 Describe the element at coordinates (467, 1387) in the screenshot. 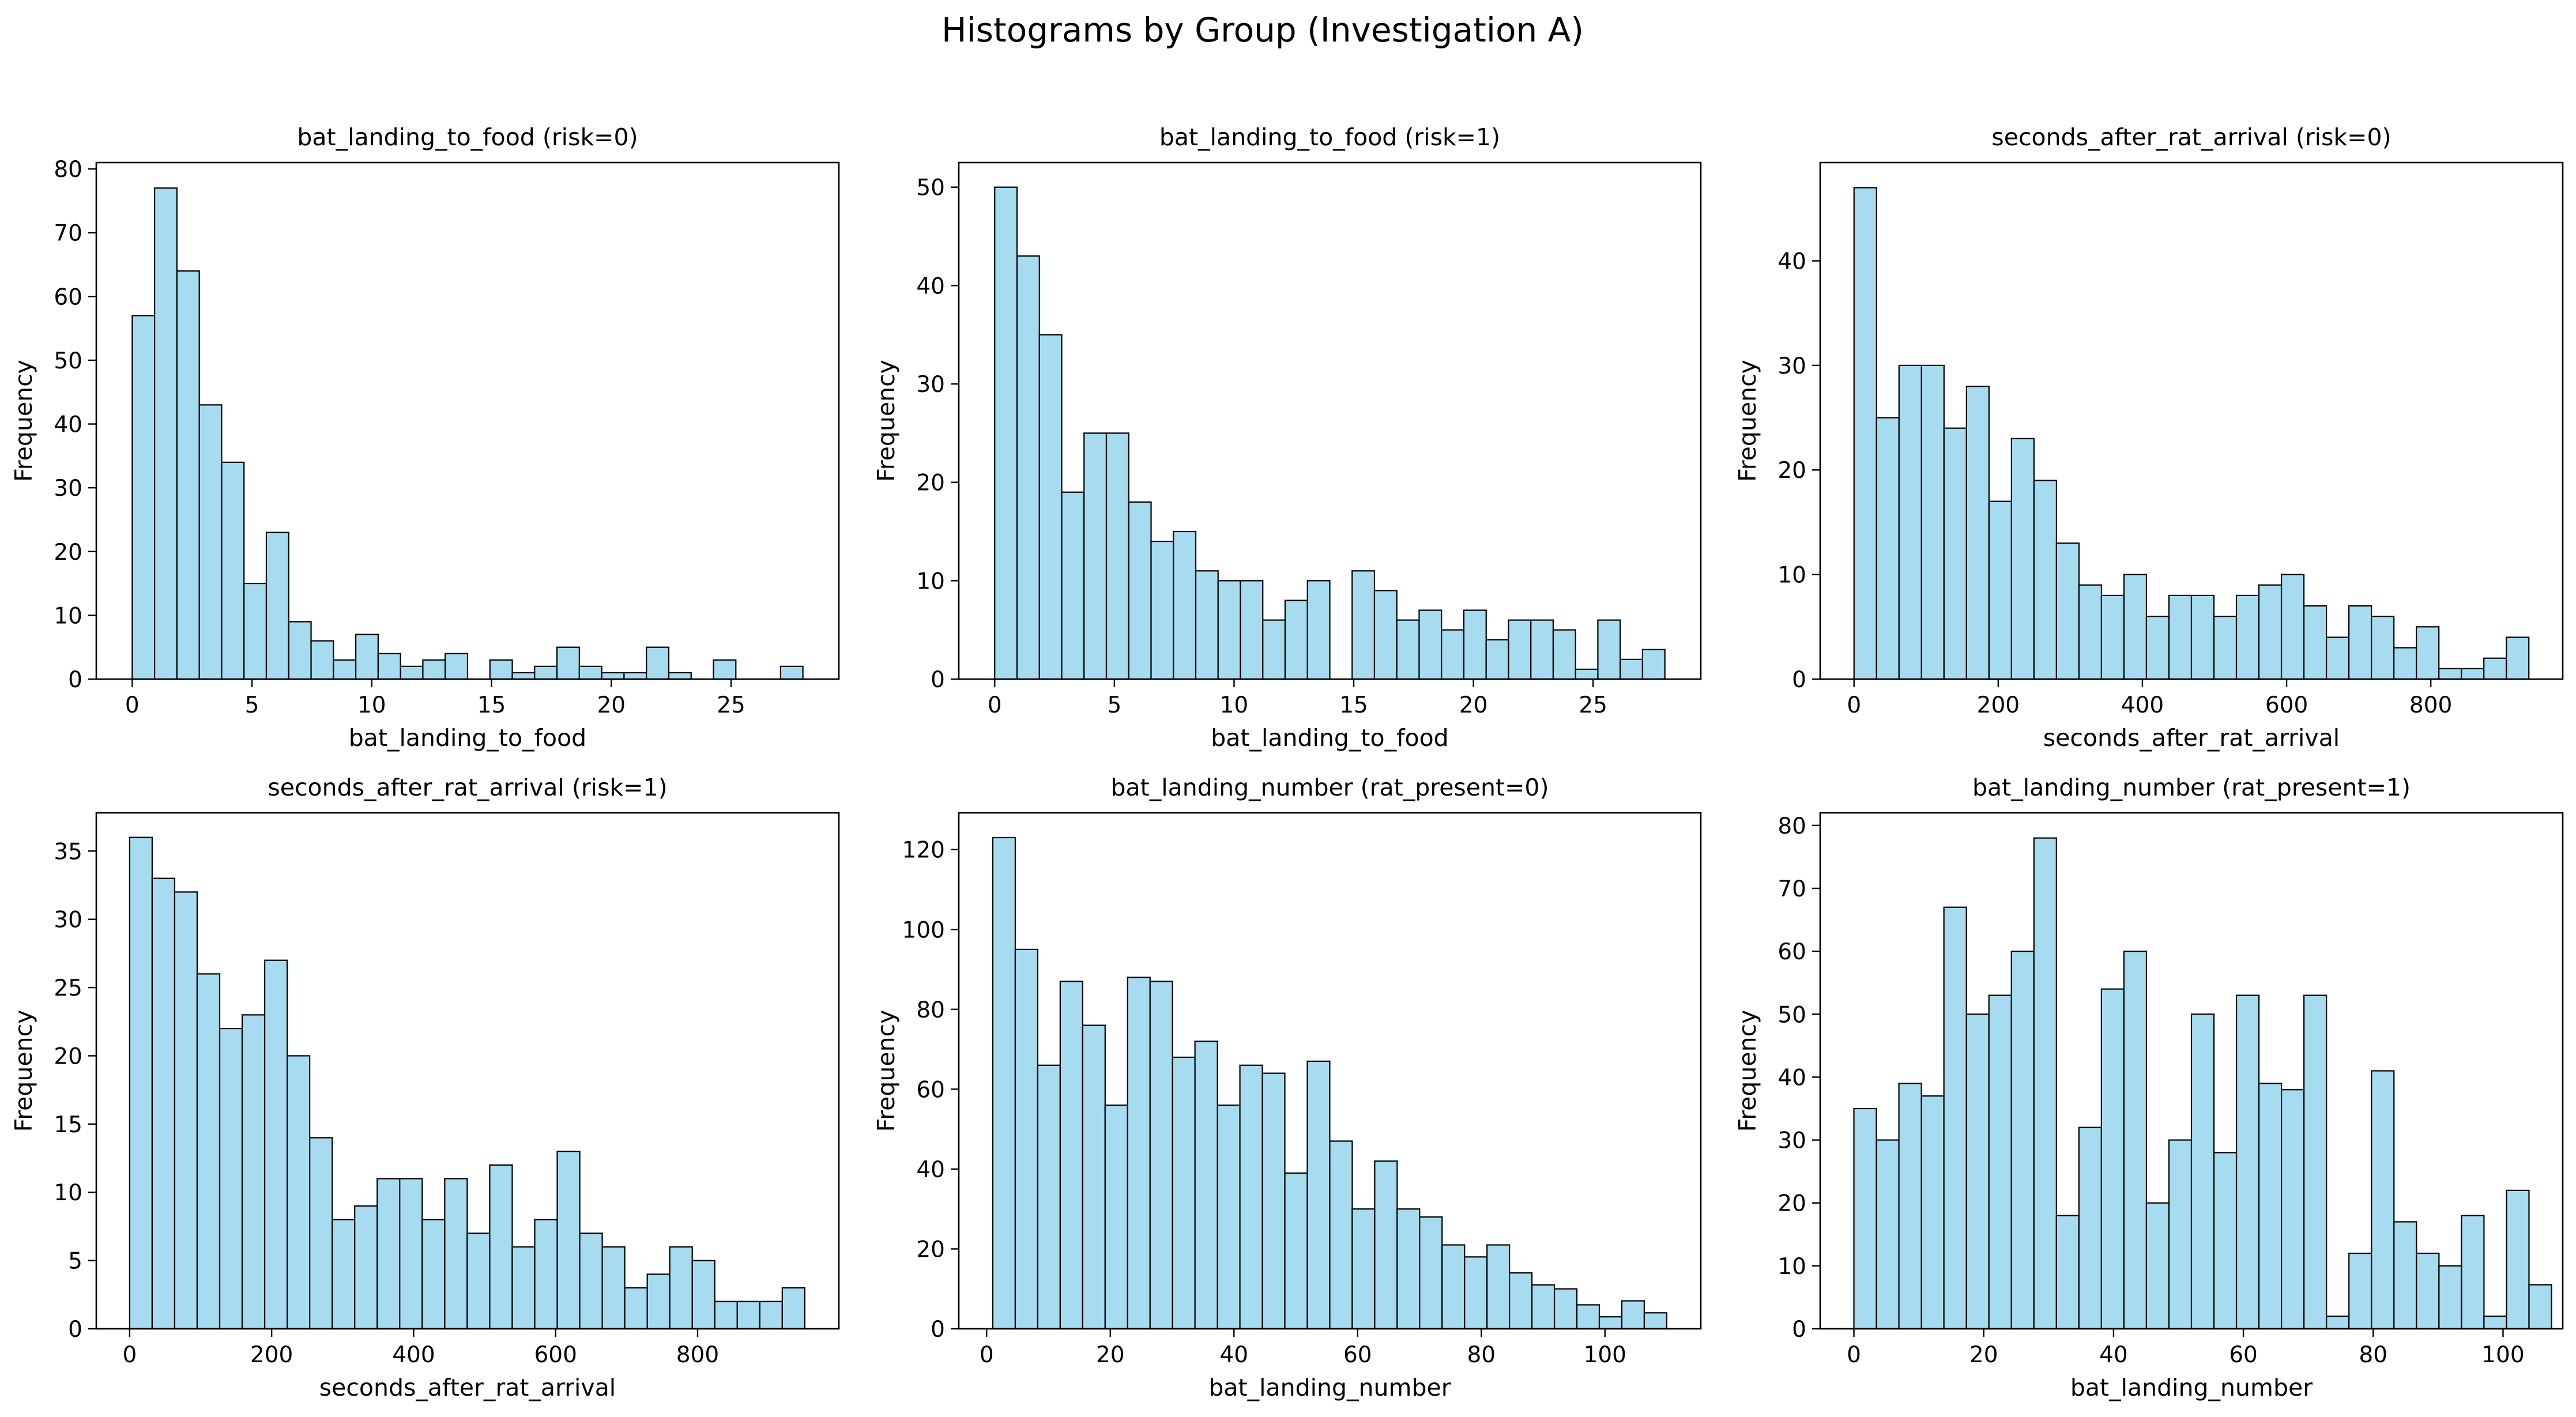

I see `x-axis-label: seconds_after_rat_arrival` at that location.